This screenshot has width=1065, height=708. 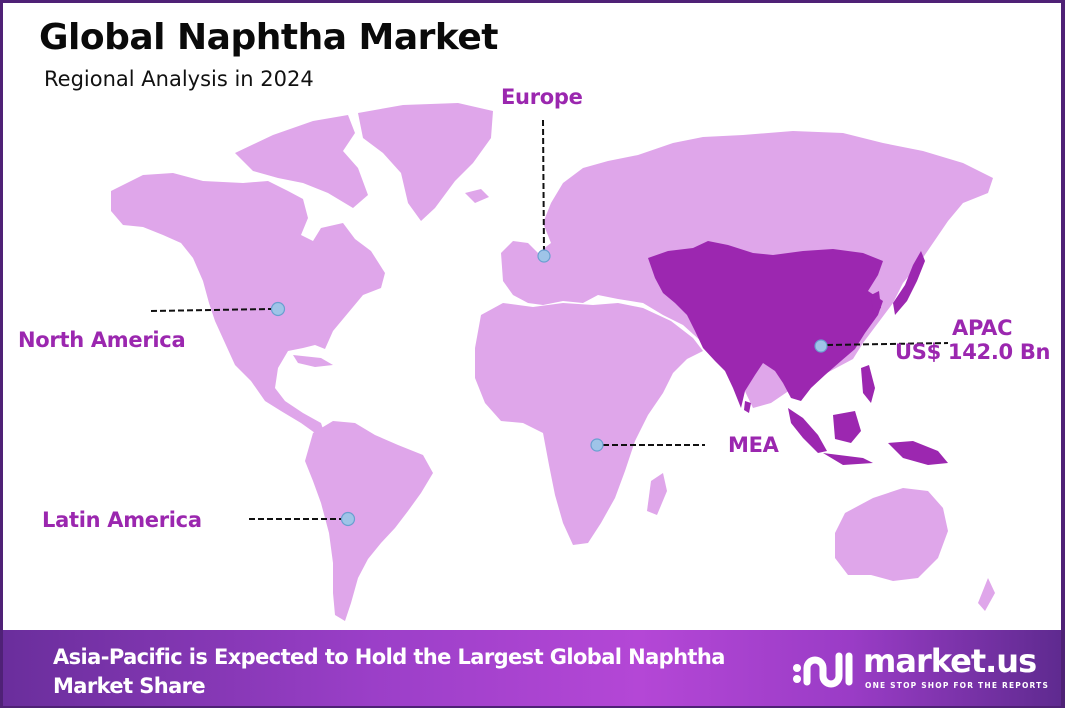 What do you see at coordinates (747, 407) in the screenshot?
I see `sri-lanka-shape` at bounding box center [747, 407].